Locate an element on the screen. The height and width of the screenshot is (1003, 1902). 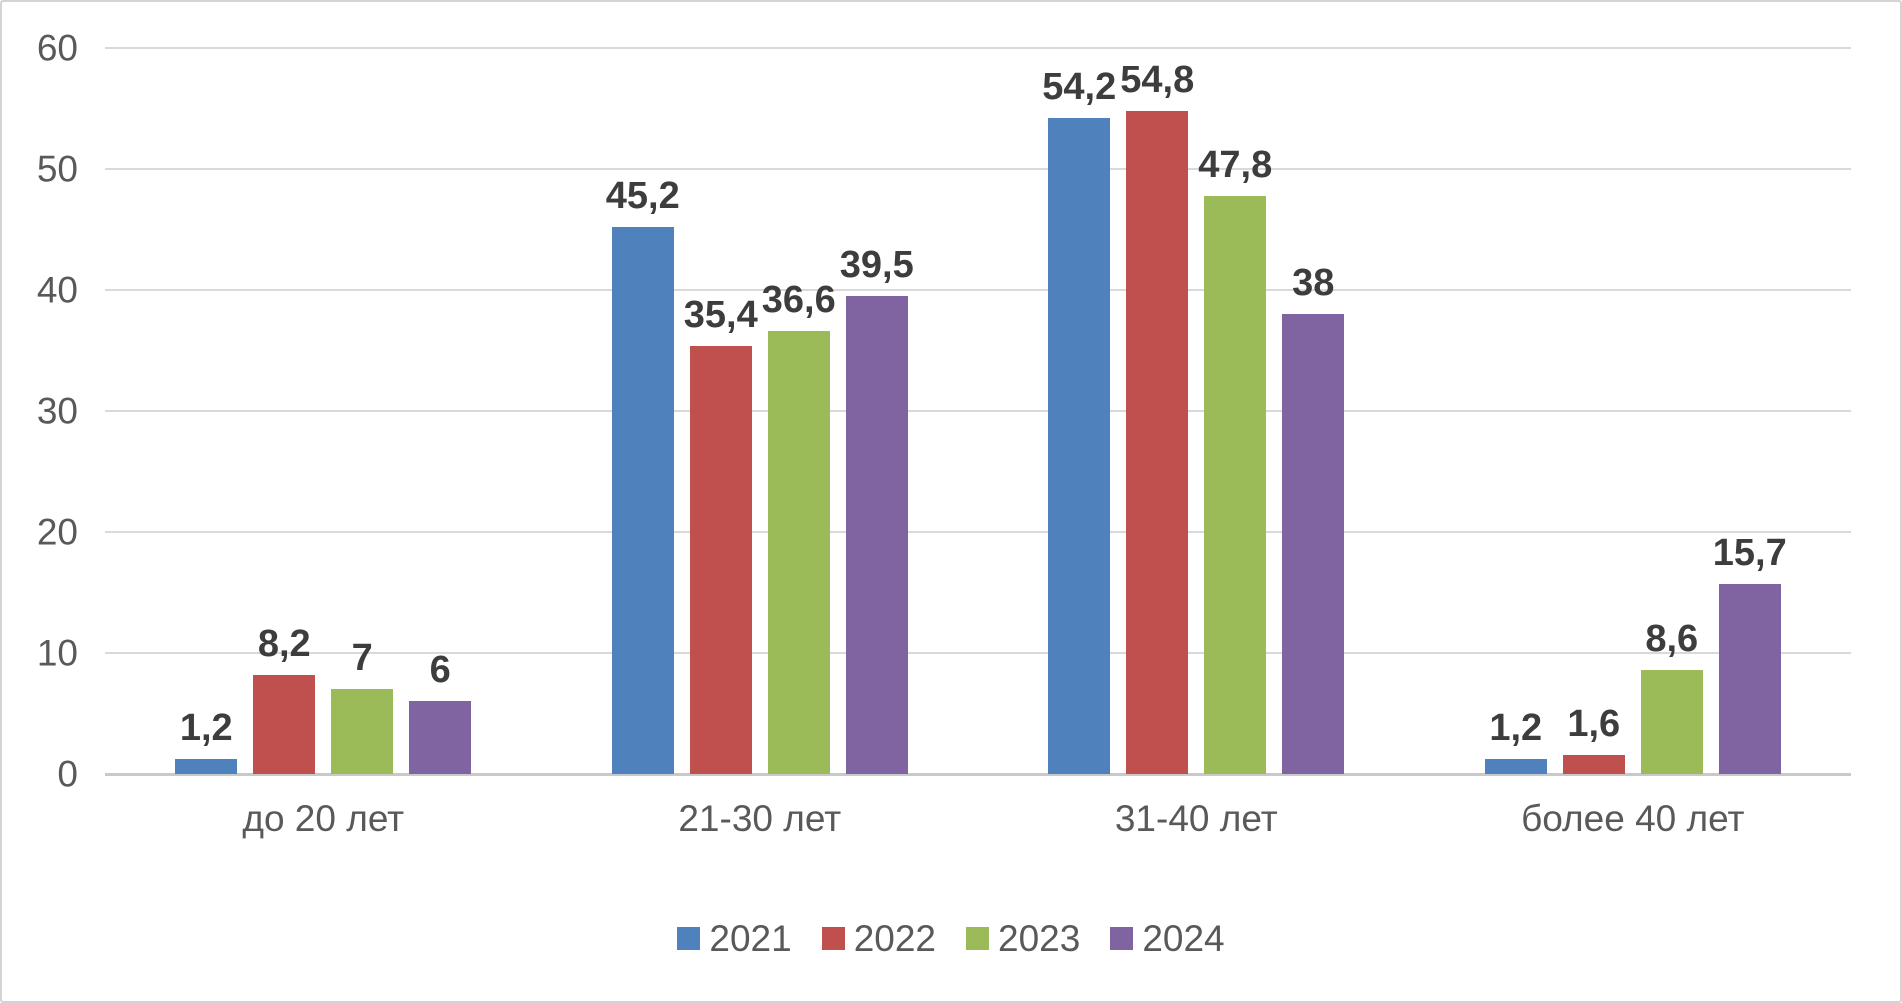
data-label: 45,2 is located at coordinates (642, 196).